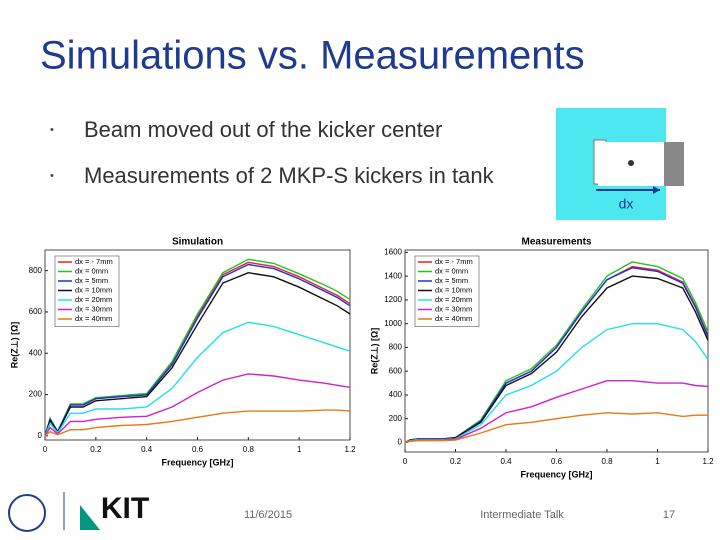  I want to click on cern-logo, so click(27, 513).